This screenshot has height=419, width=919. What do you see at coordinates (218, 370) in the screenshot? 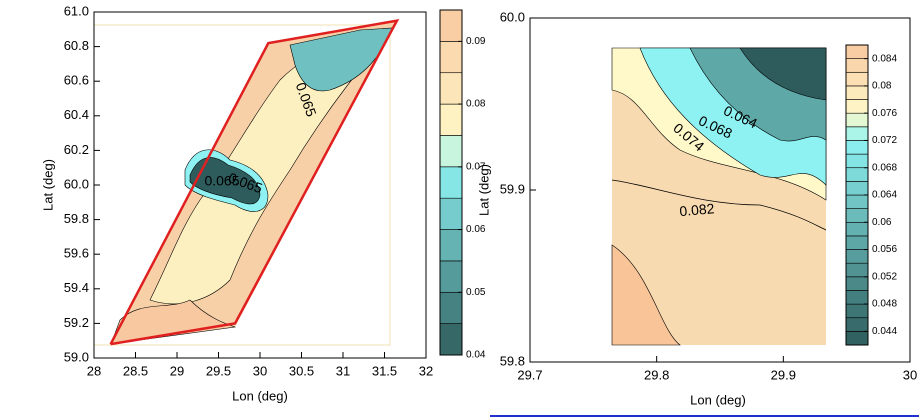
I see `x-tick-label: 29.5` at bounding box center [218, 370].